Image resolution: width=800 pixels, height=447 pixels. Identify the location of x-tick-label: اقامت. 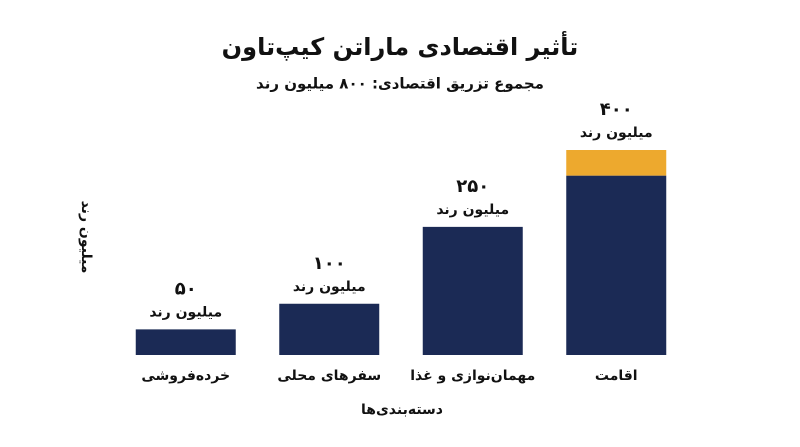
(616, 376).